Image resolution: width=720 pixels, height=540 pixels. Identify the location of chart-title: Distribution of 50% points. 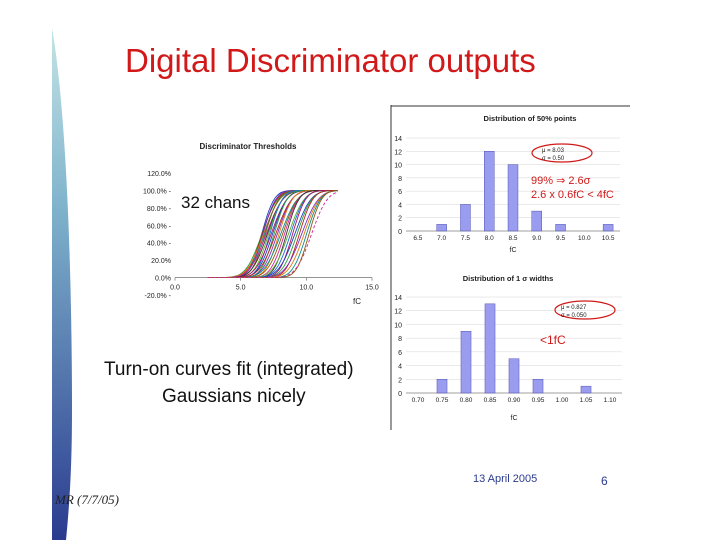
(530, 118).